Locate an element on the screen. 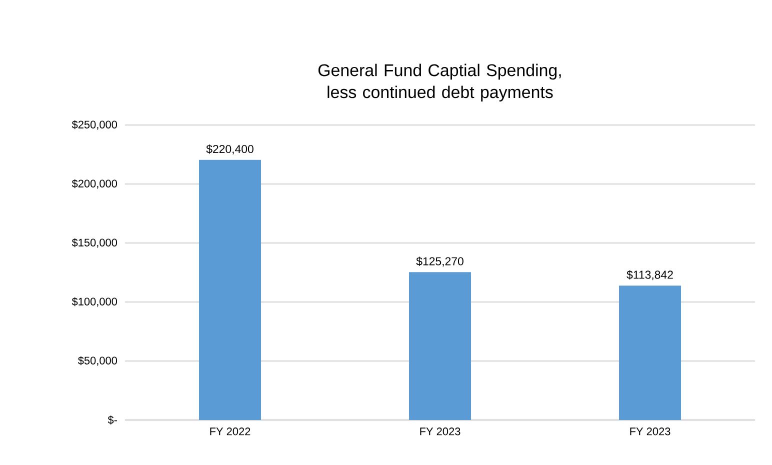  y-tick-label: $200,000 is located at coordinates (95, 184).